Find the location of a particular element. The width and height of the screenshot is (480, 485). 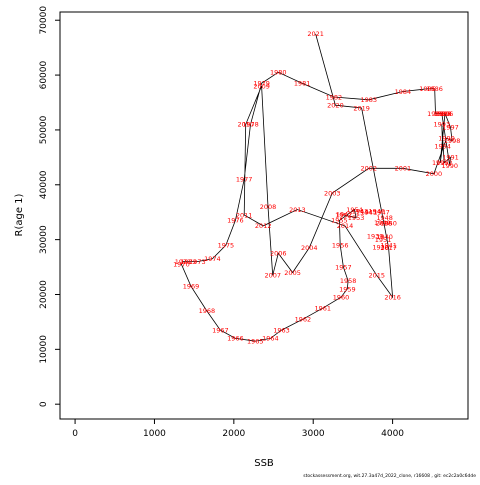

point-label-1958: 1958 is located at coordinates (348, 281).